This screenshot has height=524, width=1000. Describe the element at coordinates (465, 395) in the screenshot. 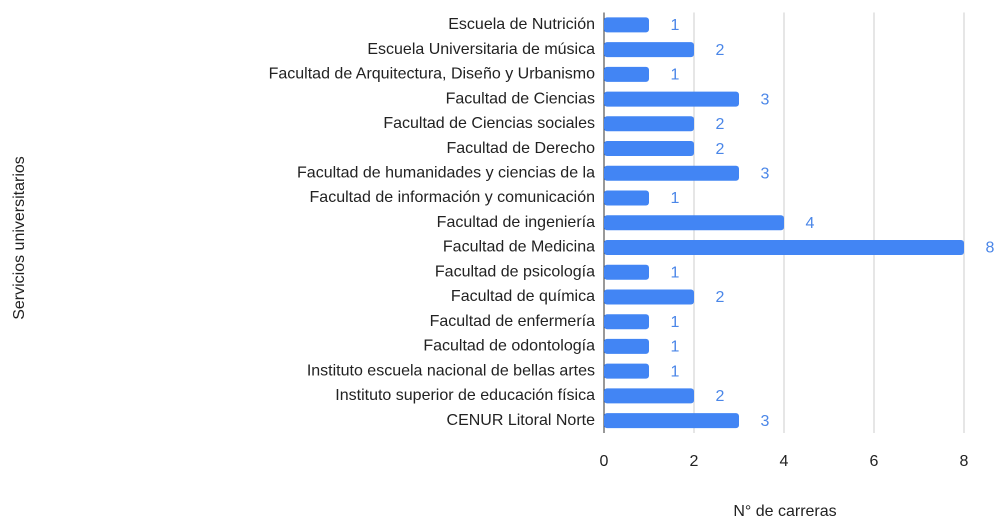

I see `y-tick-label: Instituto superior de educación física` at that location.